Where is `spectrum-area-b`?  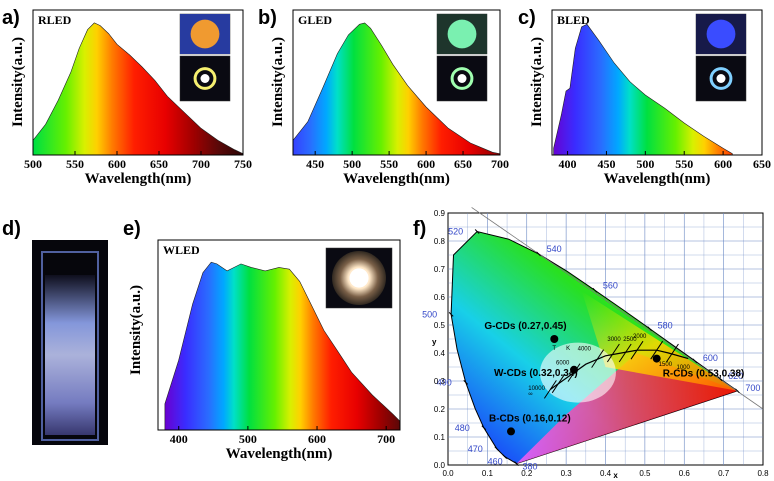 spectrum-area-b is located at coordinates (396, 89).